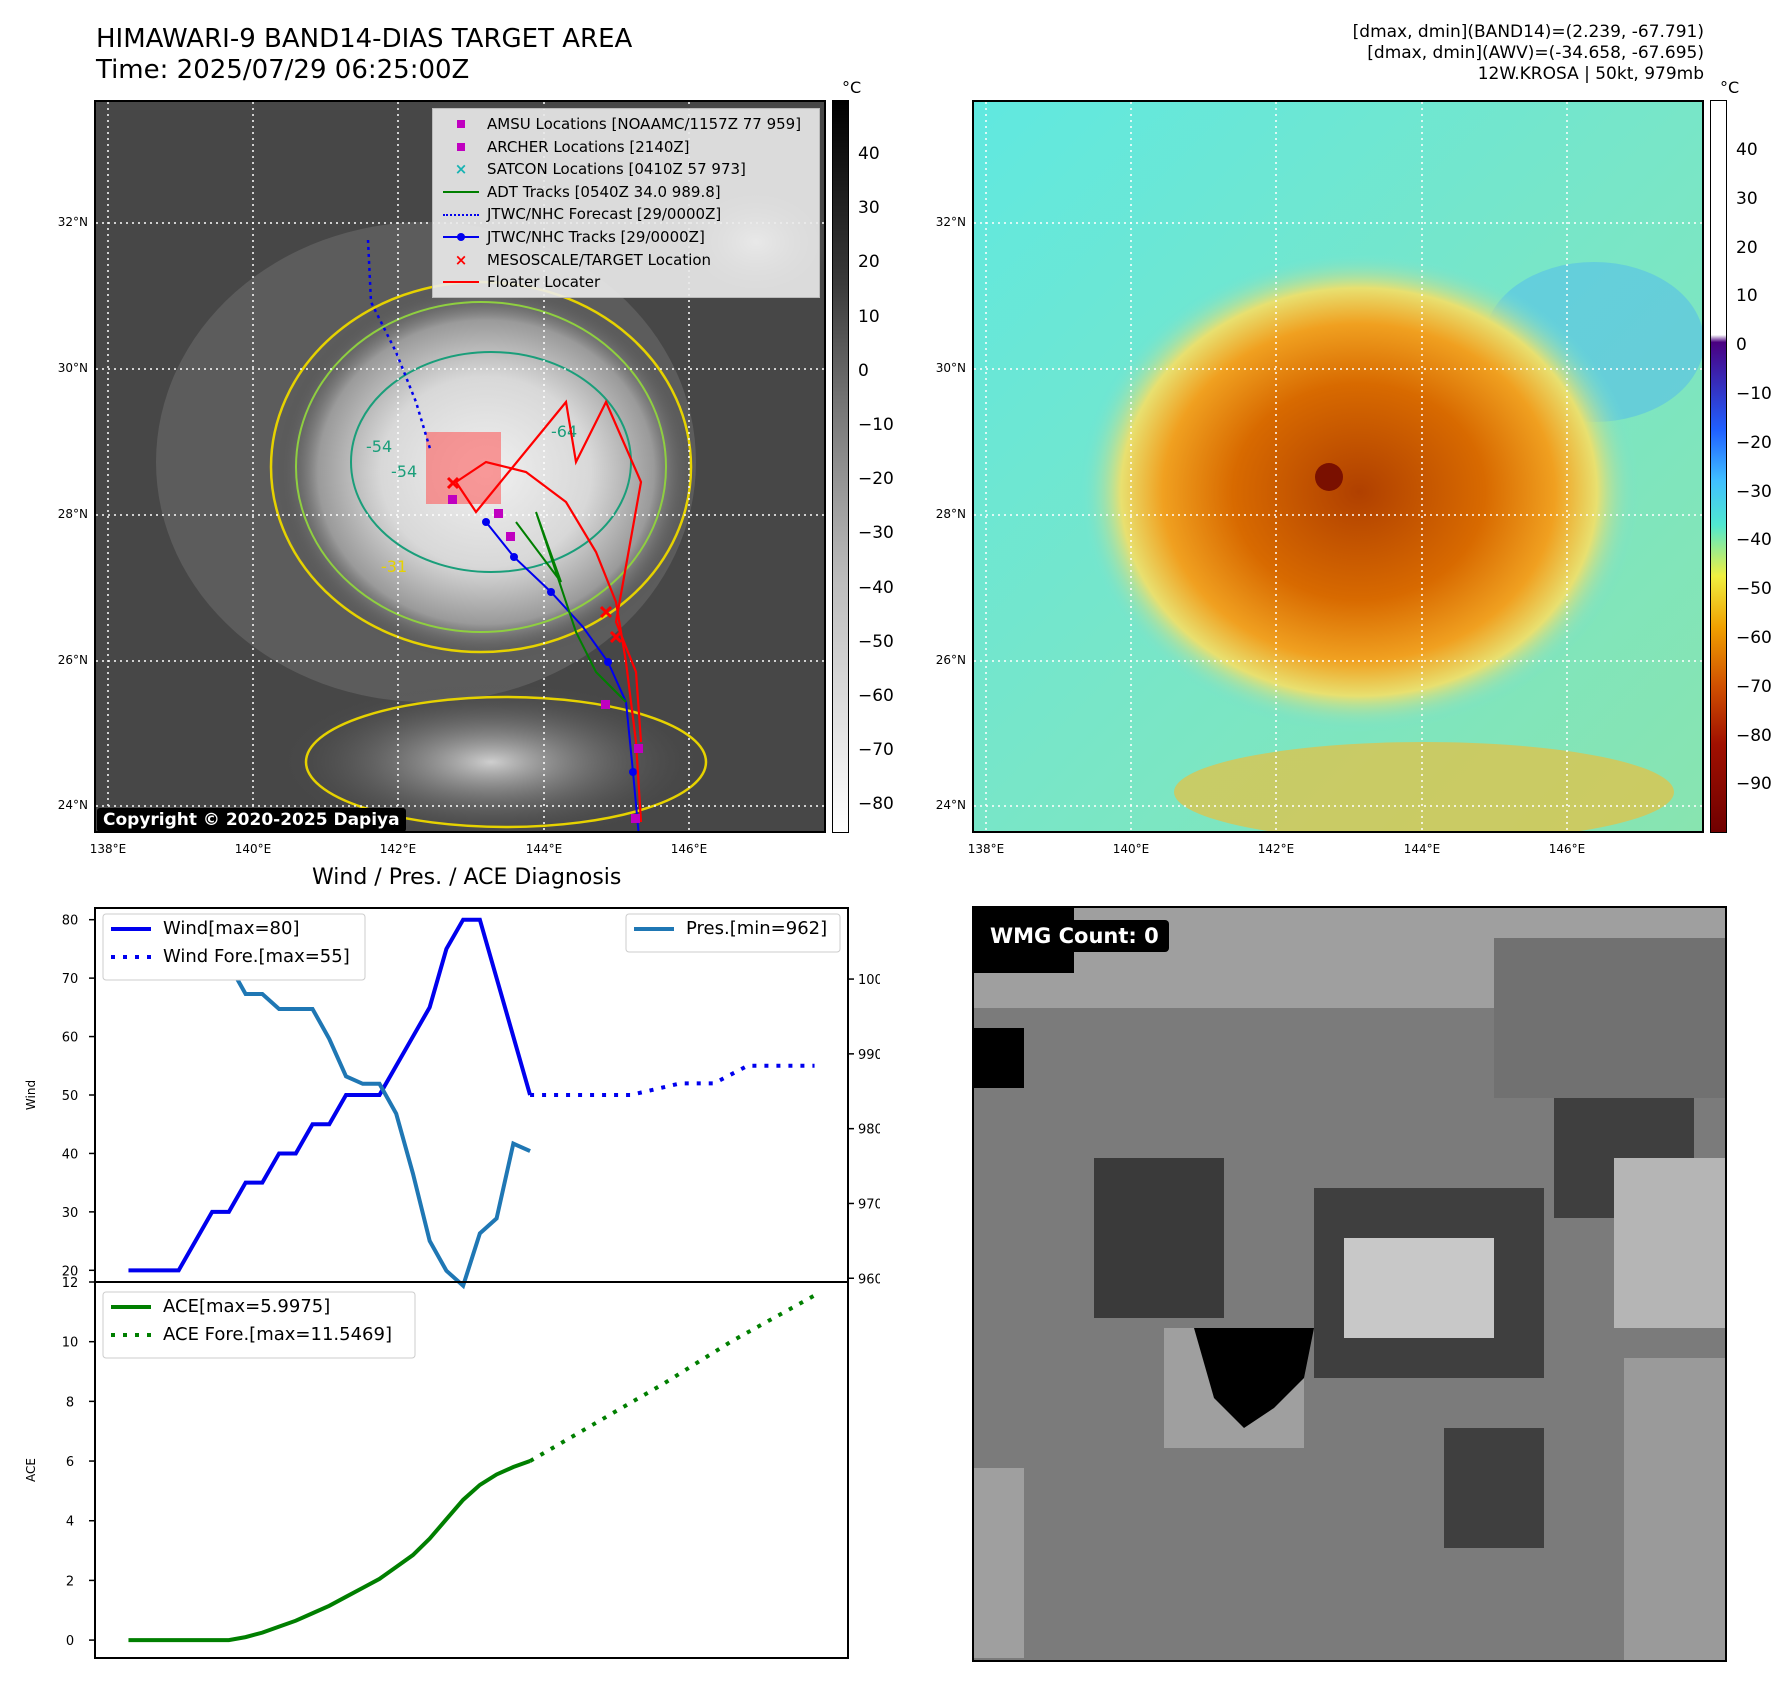 Image resolution: width=1788 pixels, height=1690 pixels. Describe the element at coordinates (876, 750) in the screenshot. I see `ir-colorbar-tick: −70` at that location.